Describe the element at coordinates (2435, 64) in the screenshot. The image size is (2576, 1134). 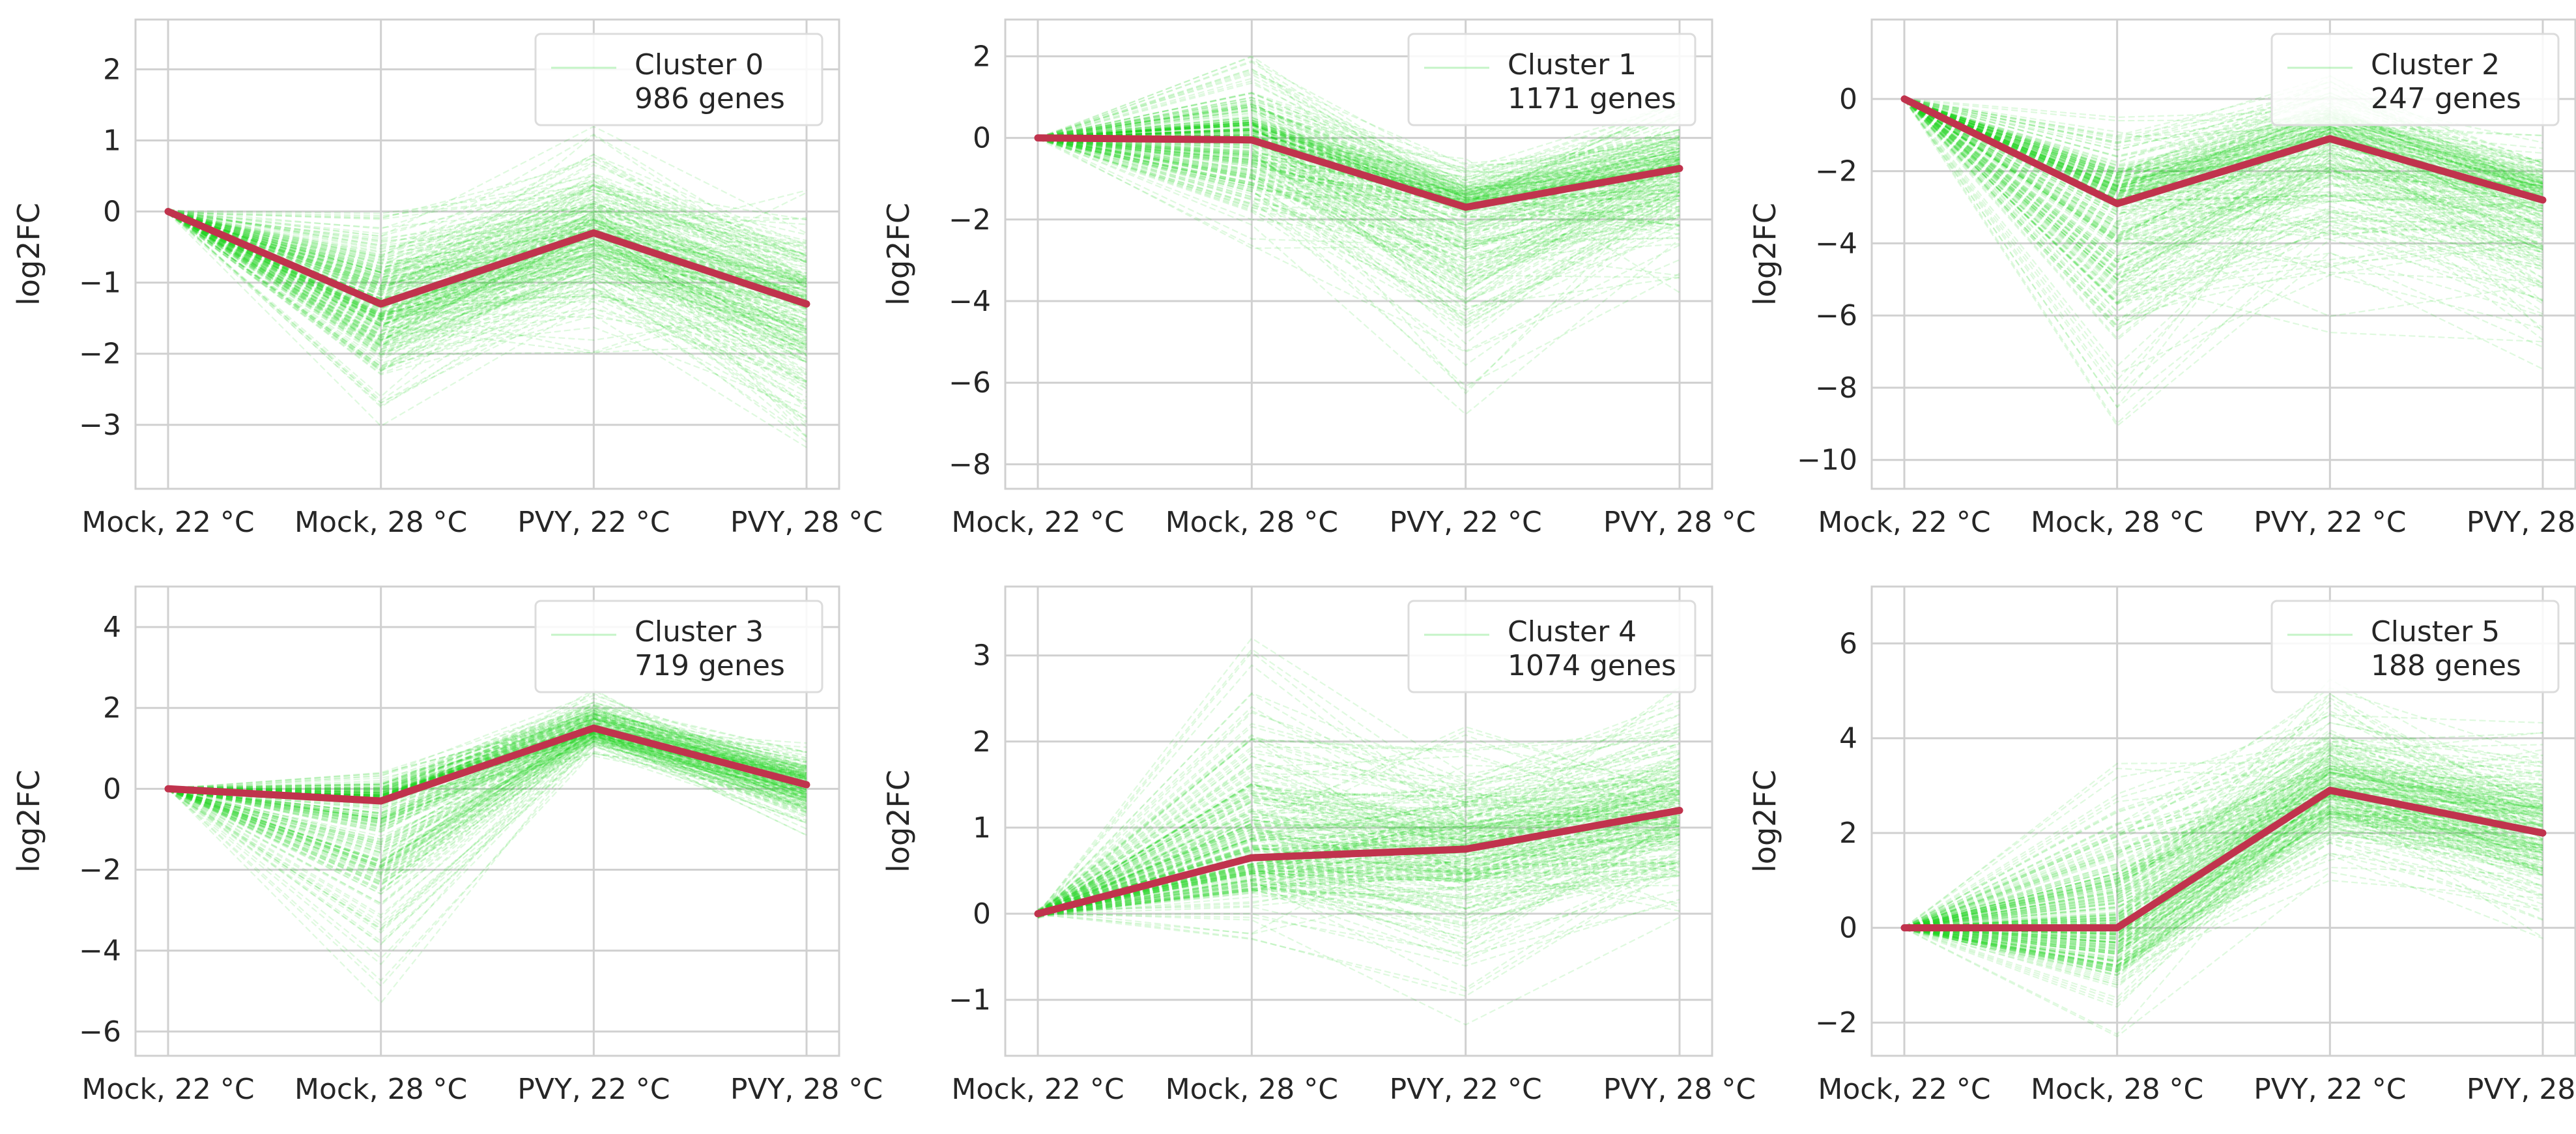
I see `legend-cluster-label: Cluster 2` at that location.